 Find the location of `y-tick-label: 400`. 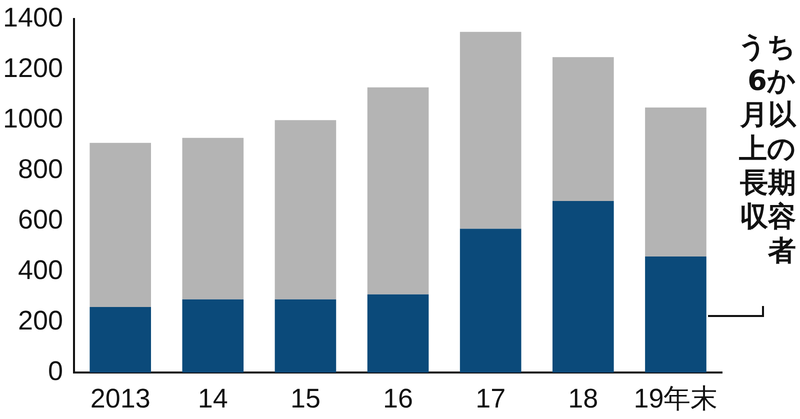

y-tick-label: 400 is located at coordinates (41, 270).